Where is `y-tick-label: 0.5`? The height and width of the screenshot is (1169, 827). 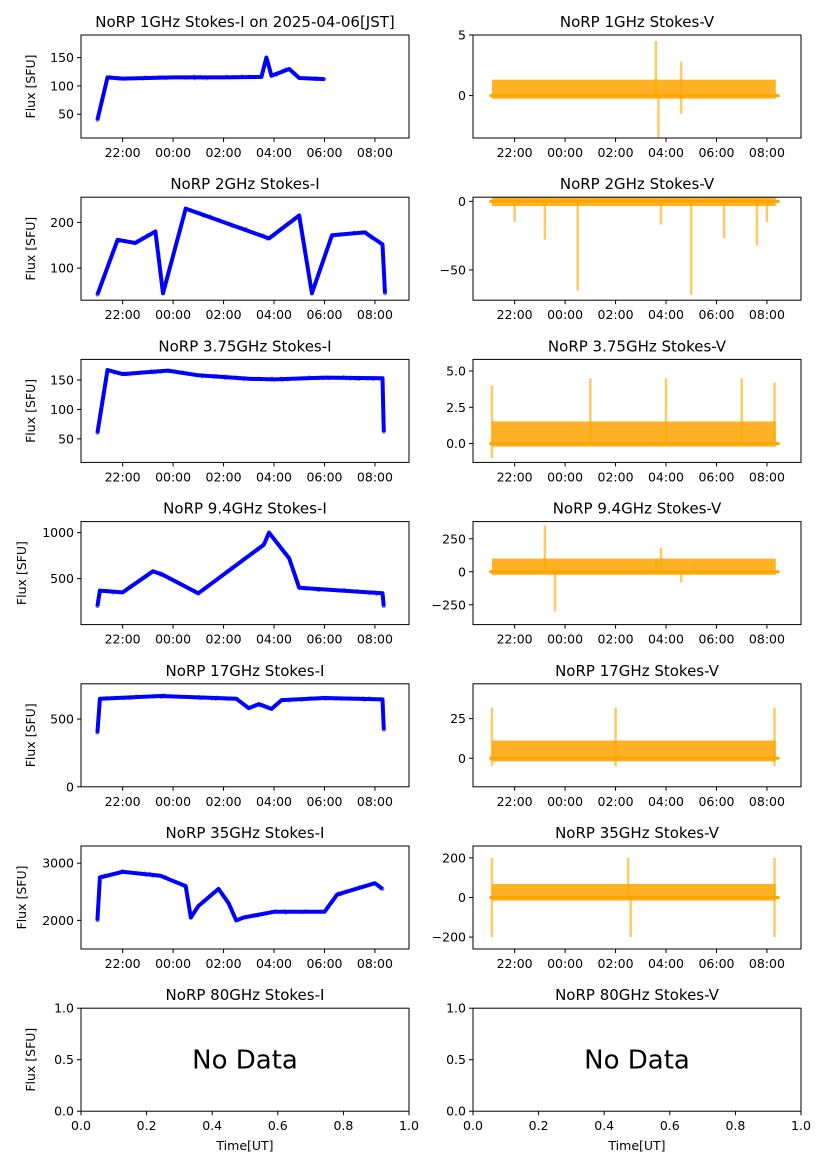
y-tick-label: 0.5 is located at coordinates (64, 1059).